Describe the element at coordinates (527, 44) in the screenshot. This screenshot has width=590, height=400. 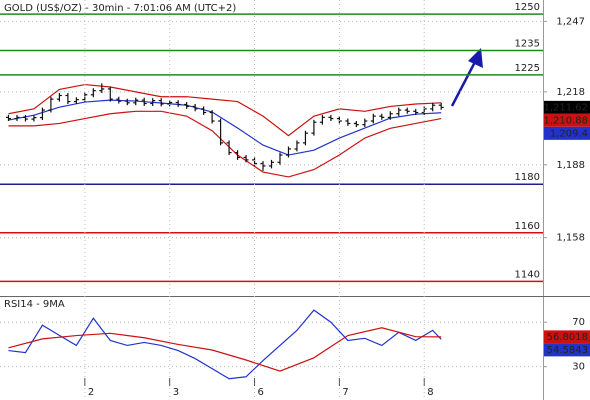
I see `level-label: 1235` at that location.